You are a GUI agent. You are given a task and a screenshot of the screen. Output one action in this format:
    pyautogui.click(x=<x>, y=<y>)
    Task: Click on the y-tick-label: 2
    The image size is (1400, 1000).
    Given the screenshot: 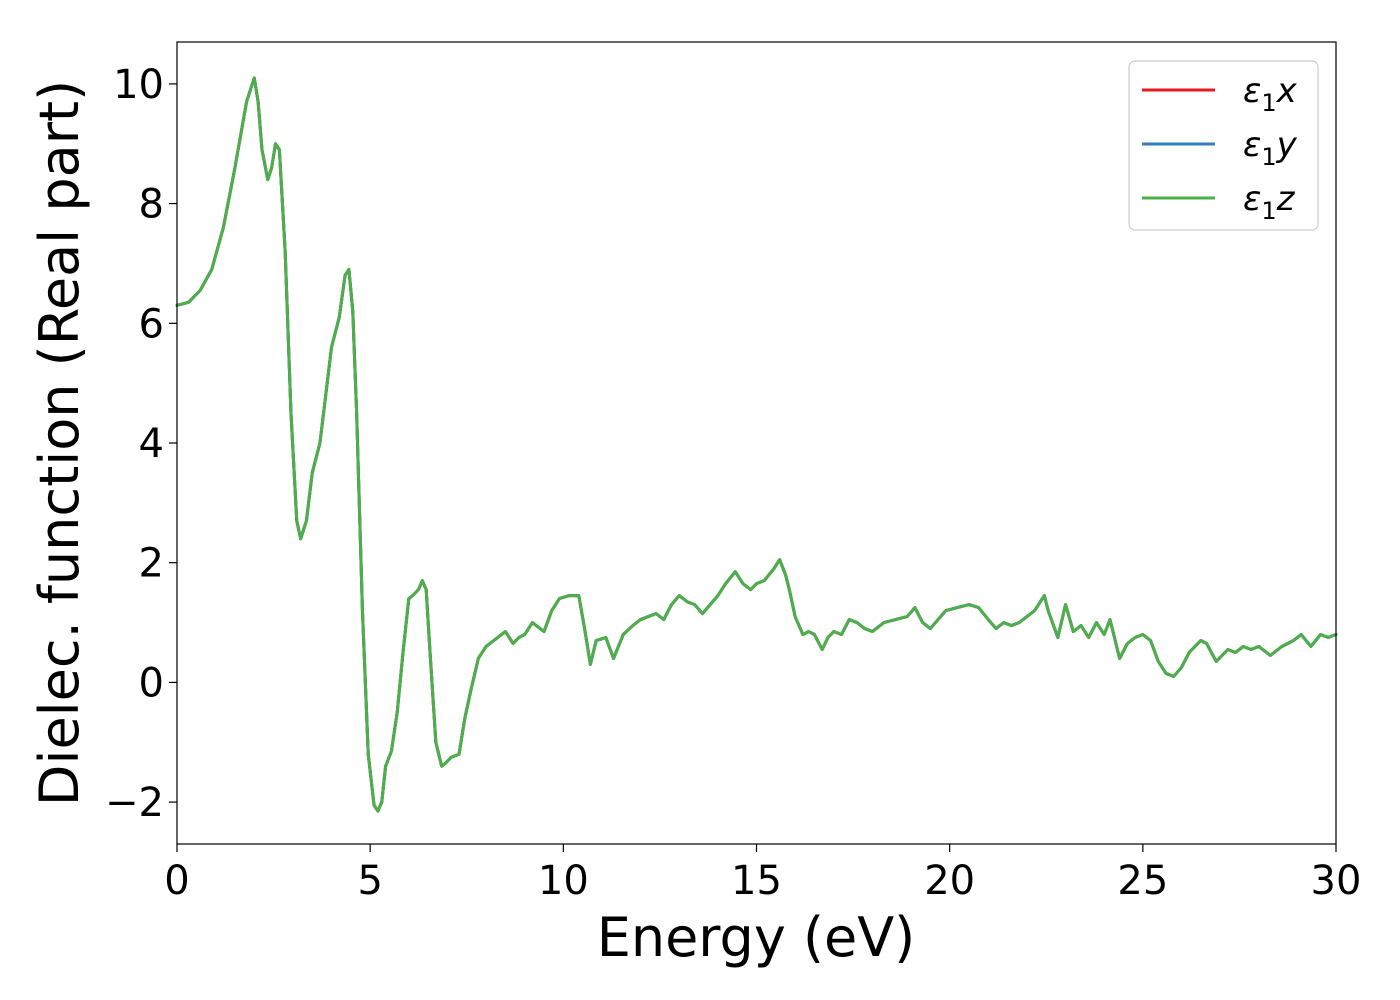 What is the action you would take?
    pyautogui.click(x=151, y=564)
    